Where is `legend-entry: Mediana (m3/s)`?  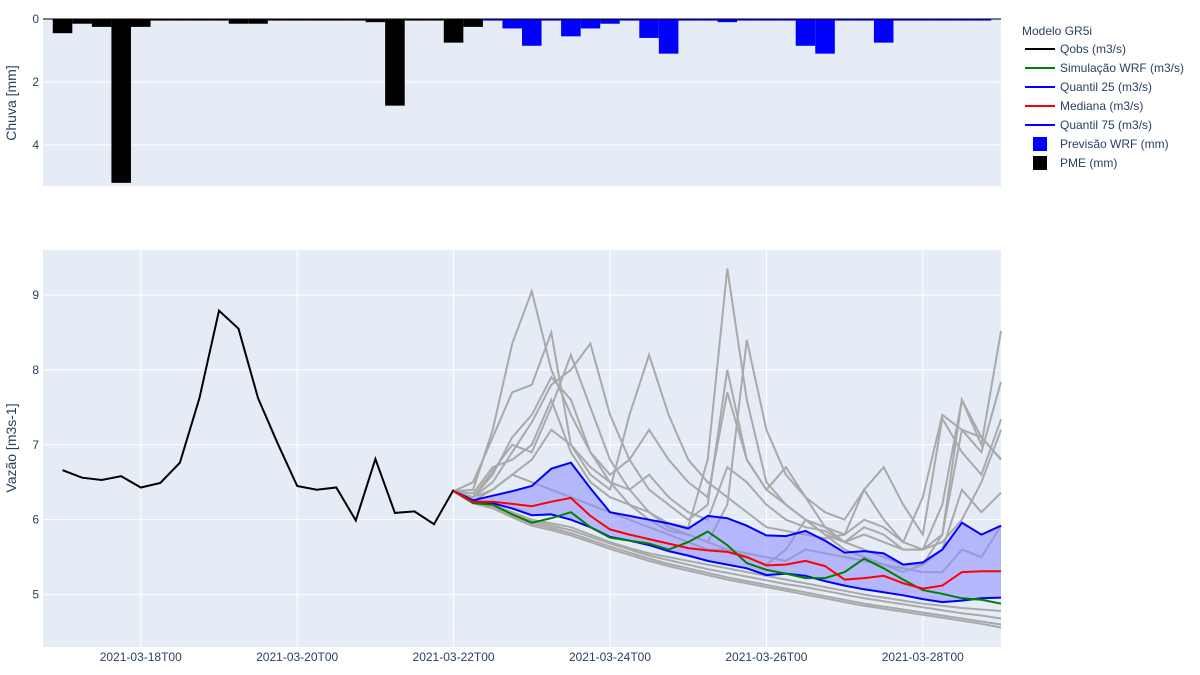 legend-entry: Mediana (m3/s) is located at coordinates (1084, 106).